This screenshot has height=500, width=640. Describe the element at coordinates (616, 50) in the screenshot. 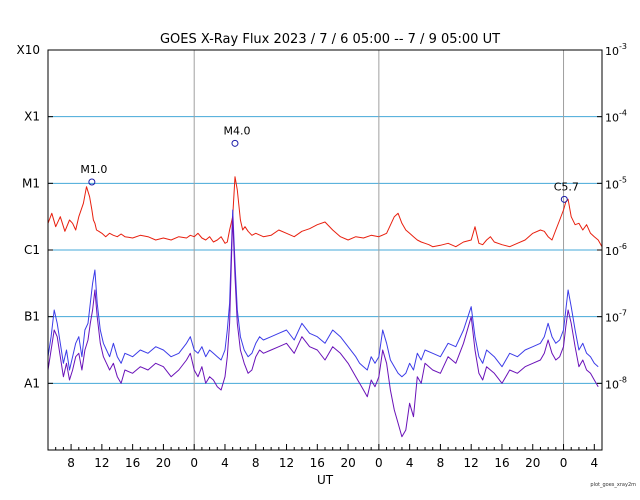

I see `y-flux-label: 10-3` at that location.